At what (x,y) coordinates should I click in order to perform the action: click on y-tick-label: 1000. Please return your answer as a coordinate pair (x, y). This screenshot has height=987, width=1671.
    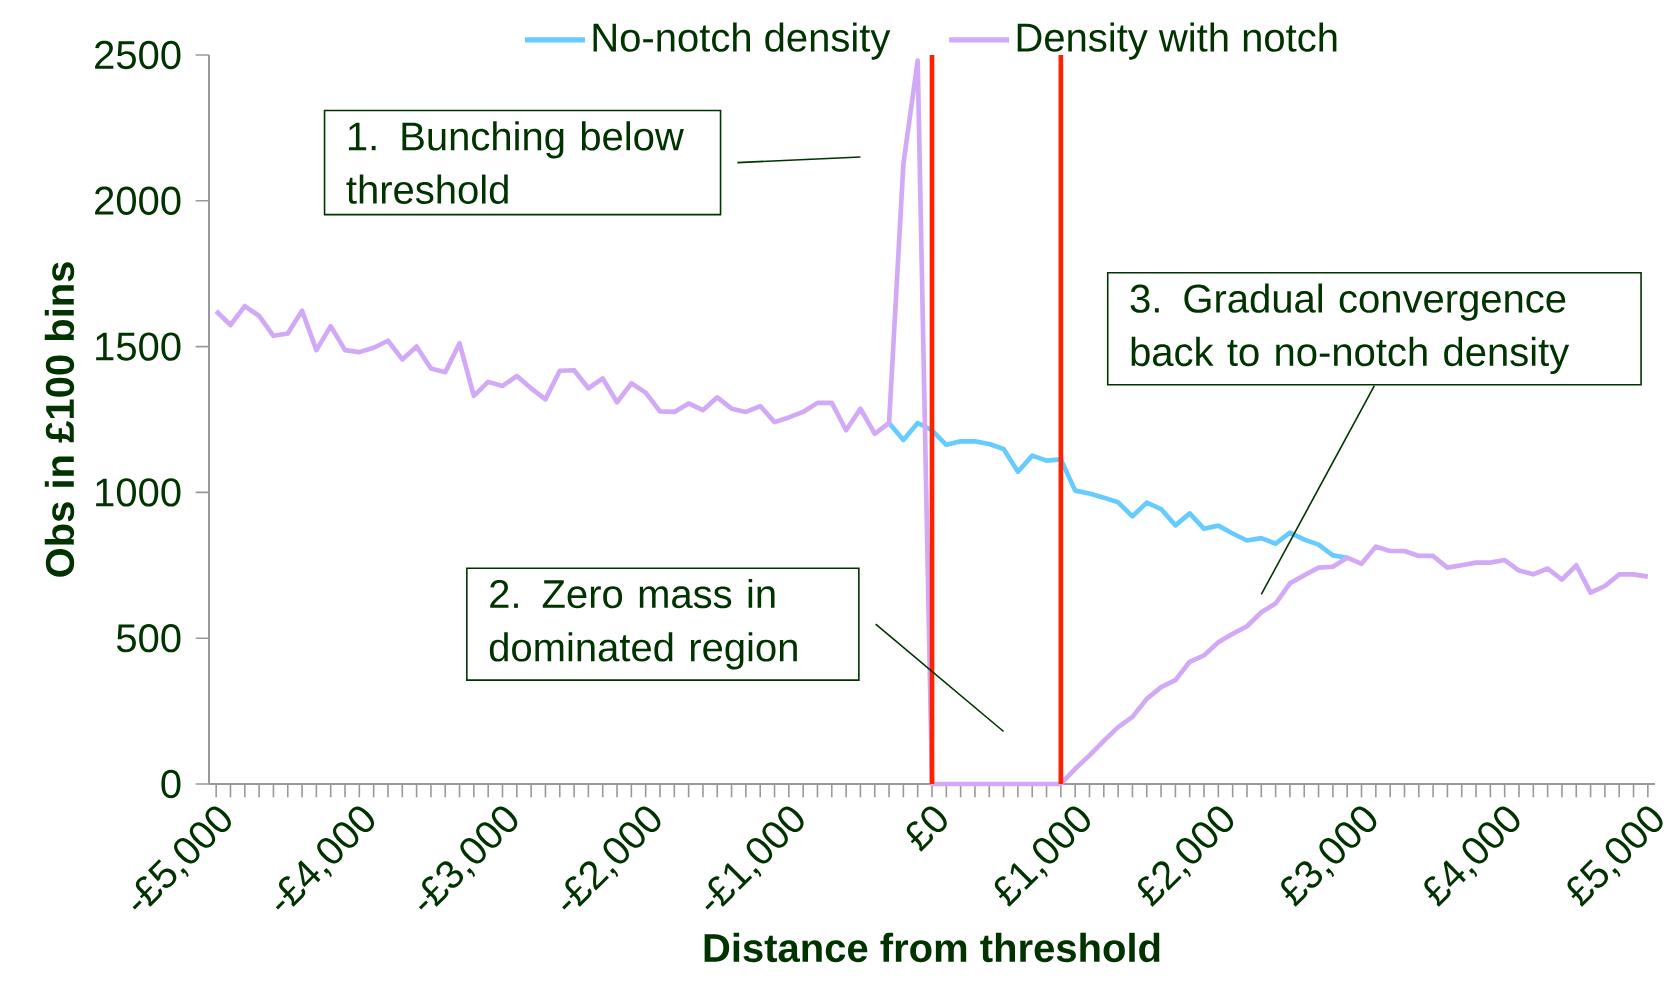
    Looking at the image, I should click on (138, 492).